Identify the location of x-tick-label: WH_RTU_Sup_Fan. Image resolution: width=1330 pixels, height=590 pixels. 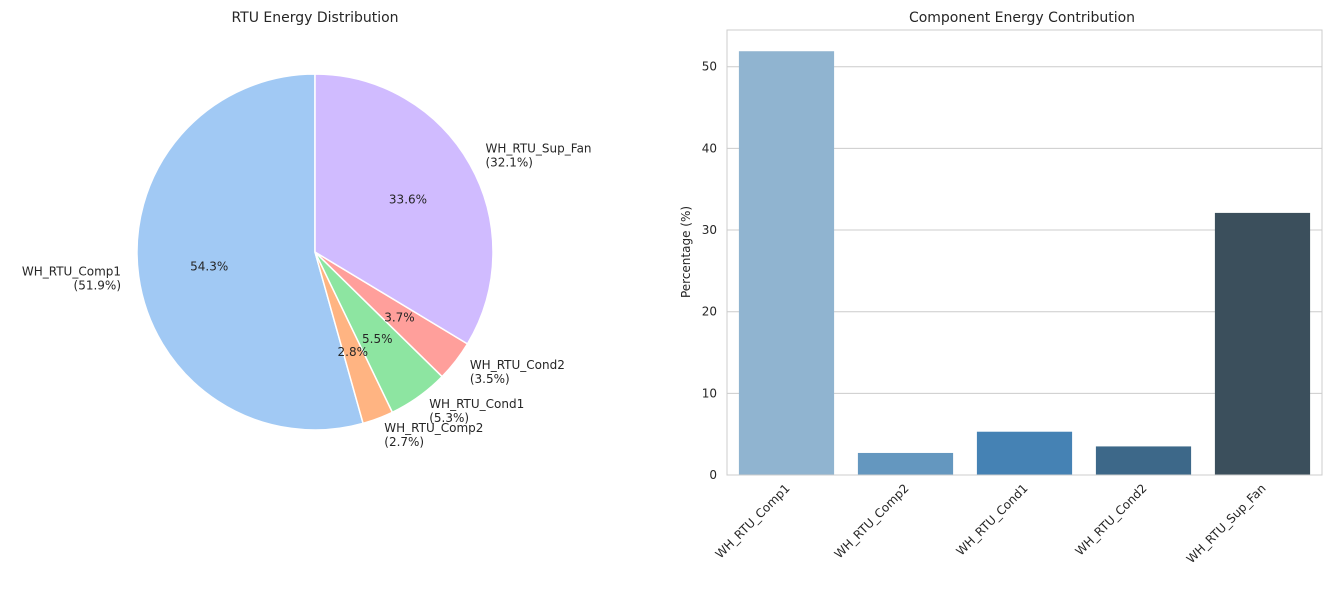
(1226, 523).